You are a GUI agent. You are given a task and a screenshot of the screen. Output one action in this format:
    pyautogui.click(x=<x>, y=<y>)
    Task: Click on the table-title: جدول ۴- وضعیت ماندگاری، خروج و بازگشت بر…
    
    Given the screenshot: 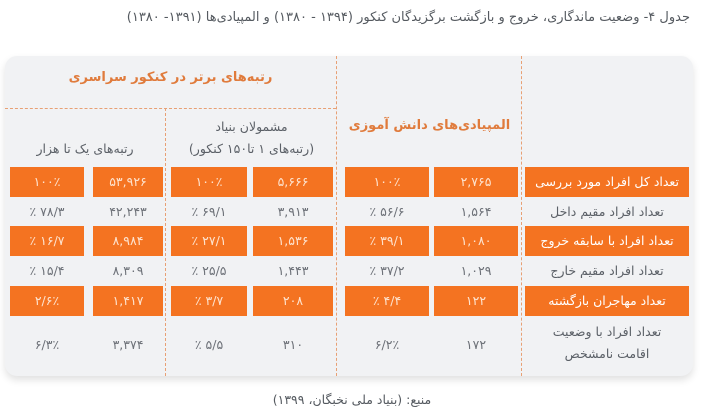 What is the action you would take?
    pyautogui.click(x=408, y=17)
    